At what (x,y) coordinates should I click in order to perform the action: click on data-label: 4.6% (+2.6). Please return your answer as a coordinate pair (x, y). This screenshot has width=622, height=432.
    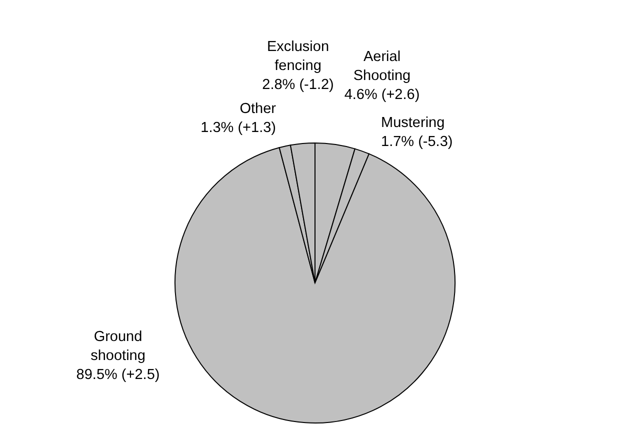
    Looking at the image, I should click on (382, 95).